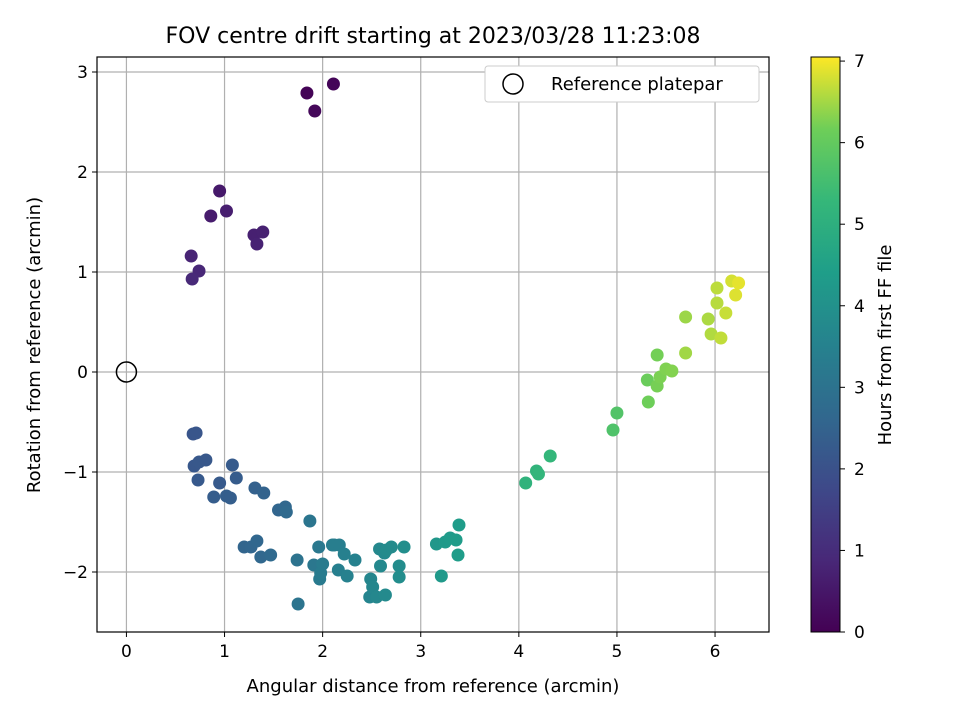 This screenshot has width=960, height=720. Describe the element at coordinates (617, 652) in the screenshot. I see `x-tick-label: 5` at that location.